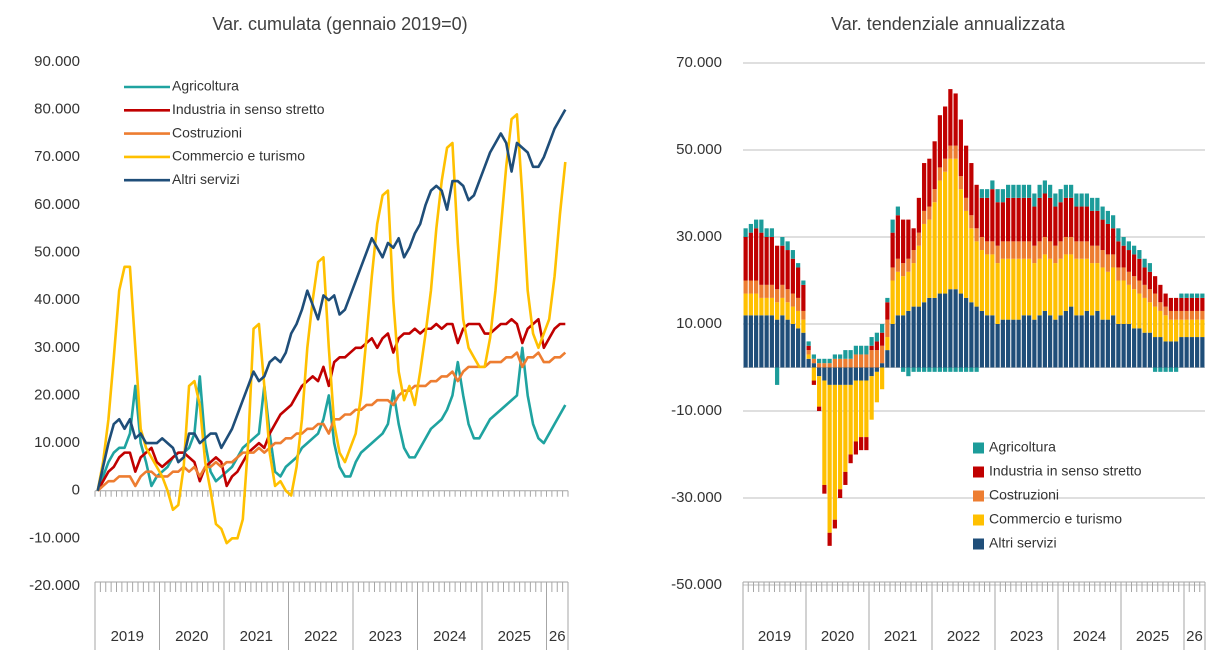 The height and width of the screenshot is (652, 1207). Describe the element at coordinates (696, 410) in the screenshot. I see `y-tick-label: -10.000` at that location.